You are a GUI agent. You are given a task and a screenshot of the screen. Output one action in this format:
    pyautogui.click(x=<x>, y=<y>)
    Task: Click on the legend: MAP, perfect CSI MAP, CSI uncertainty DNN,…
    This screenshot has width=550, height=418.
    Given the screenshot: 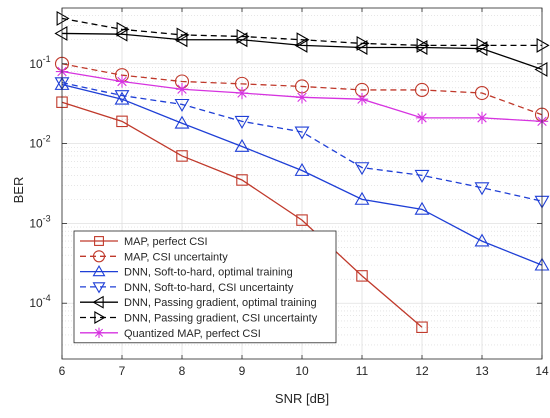 What is the action you would take?
    pyautogui.click(x=205, y=287)
    